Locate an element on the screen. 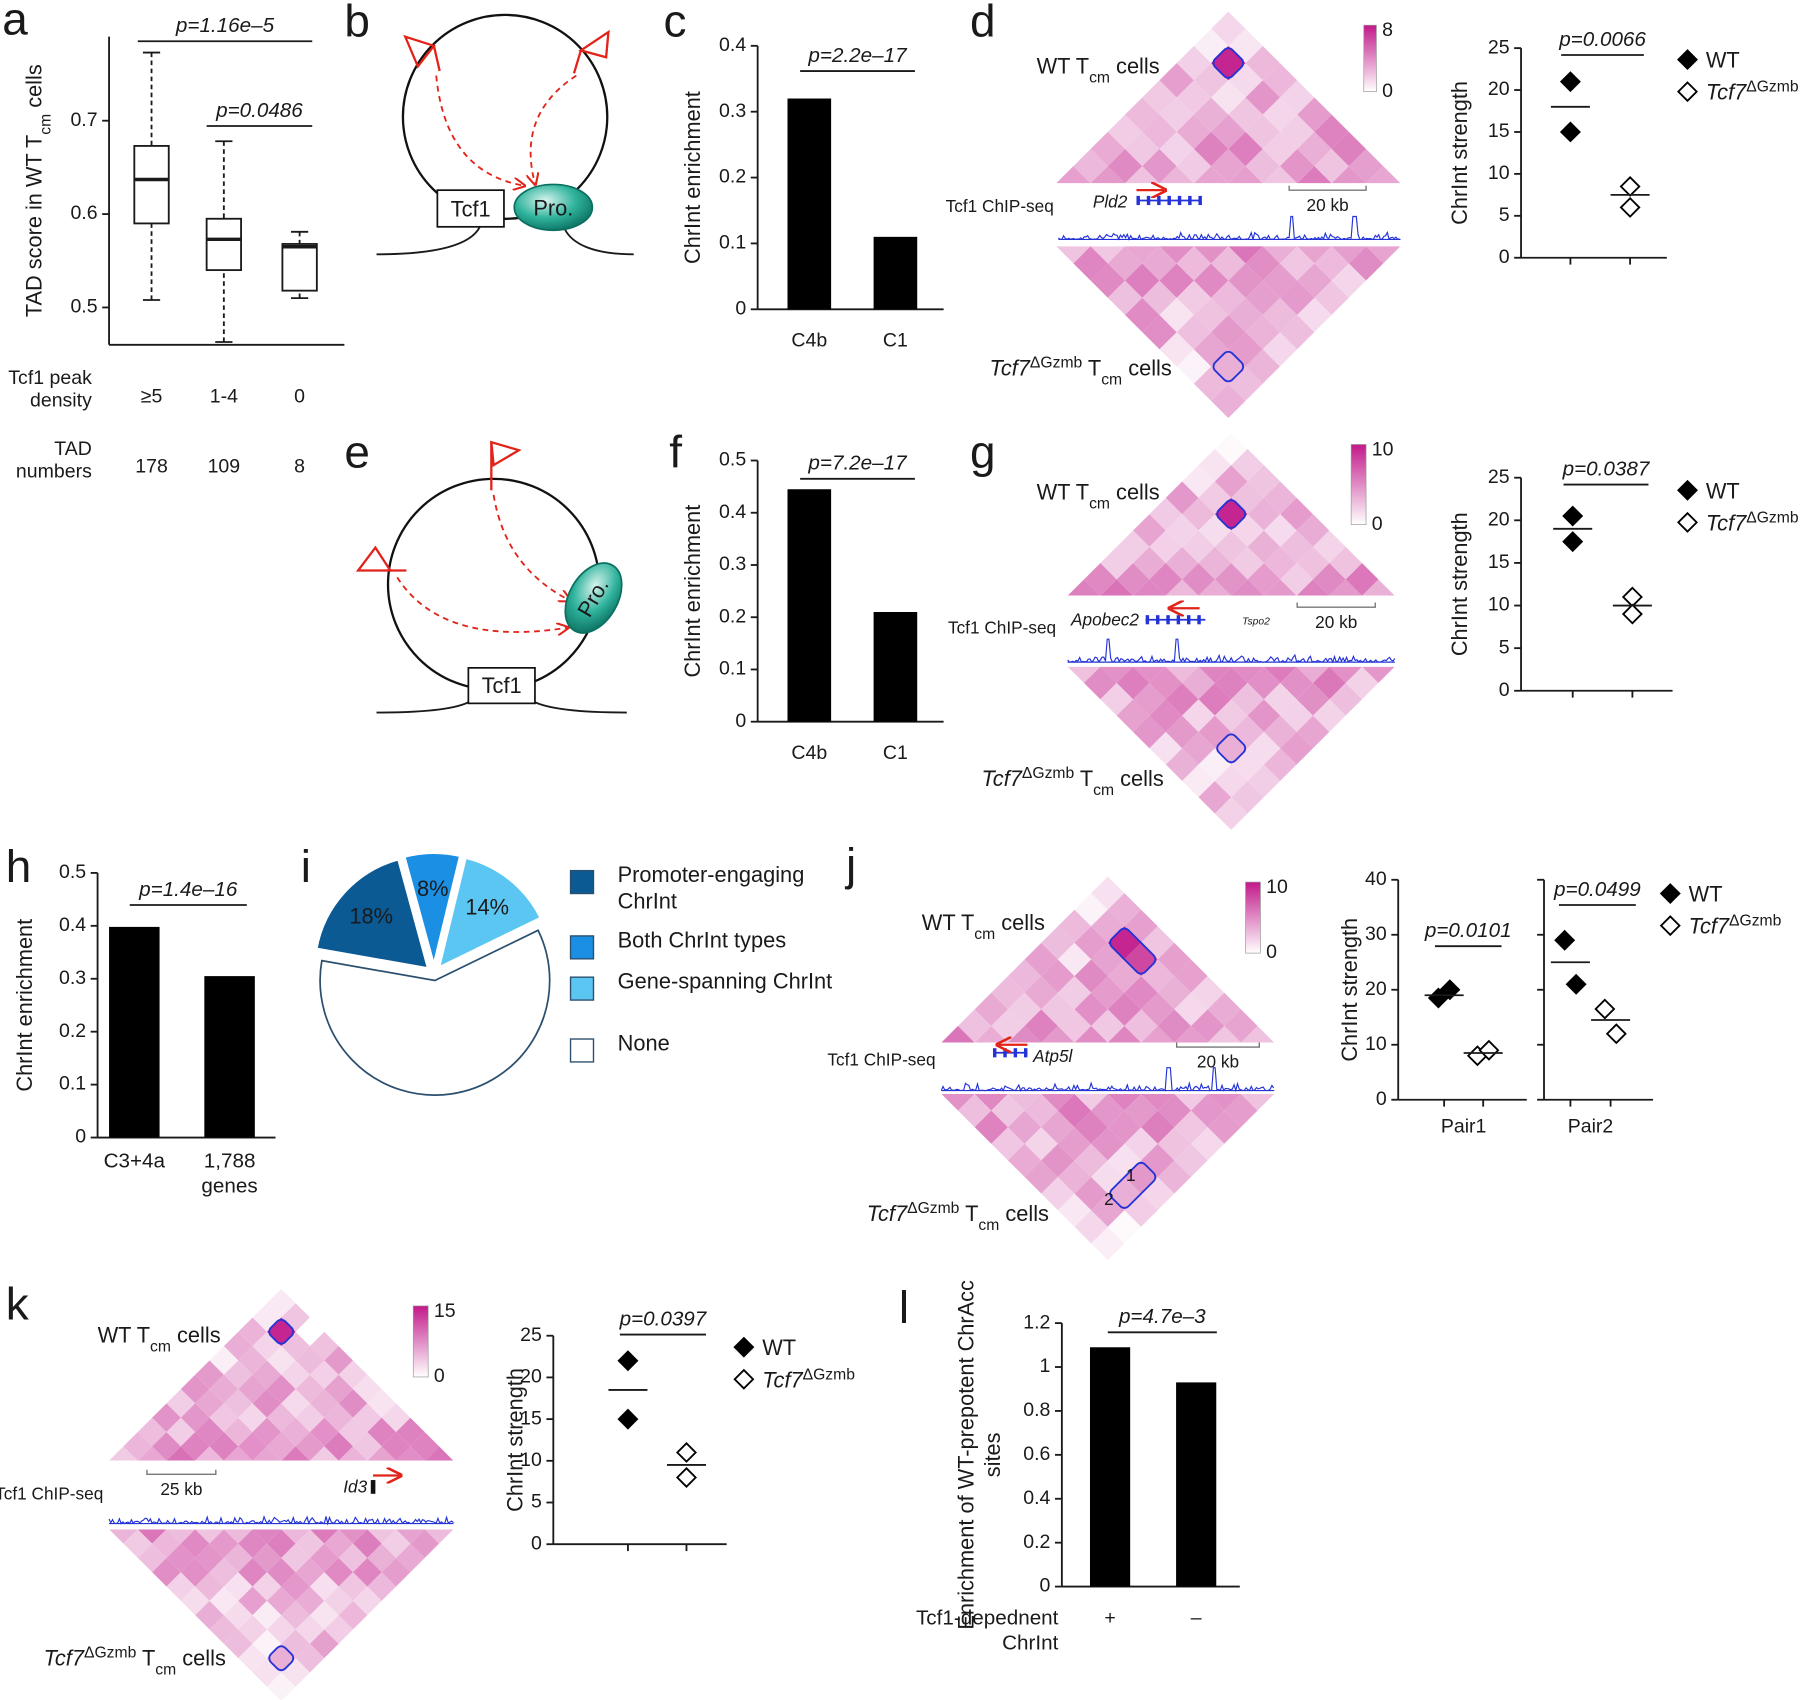 This screenshot has width=1800, height=1700. y-tick-label: 20 is located at coordinates (1499, 519).